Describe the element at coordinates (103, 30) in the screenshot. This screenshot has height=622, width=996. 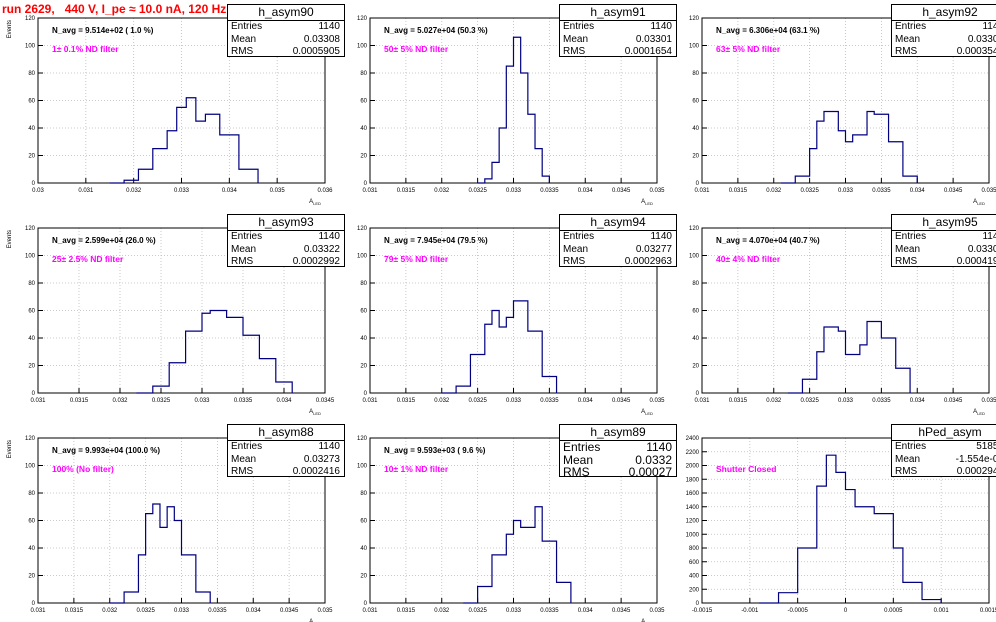
I see `avg-label: N_avg = 9.514e+02 ( 1.0 %)` at that location.